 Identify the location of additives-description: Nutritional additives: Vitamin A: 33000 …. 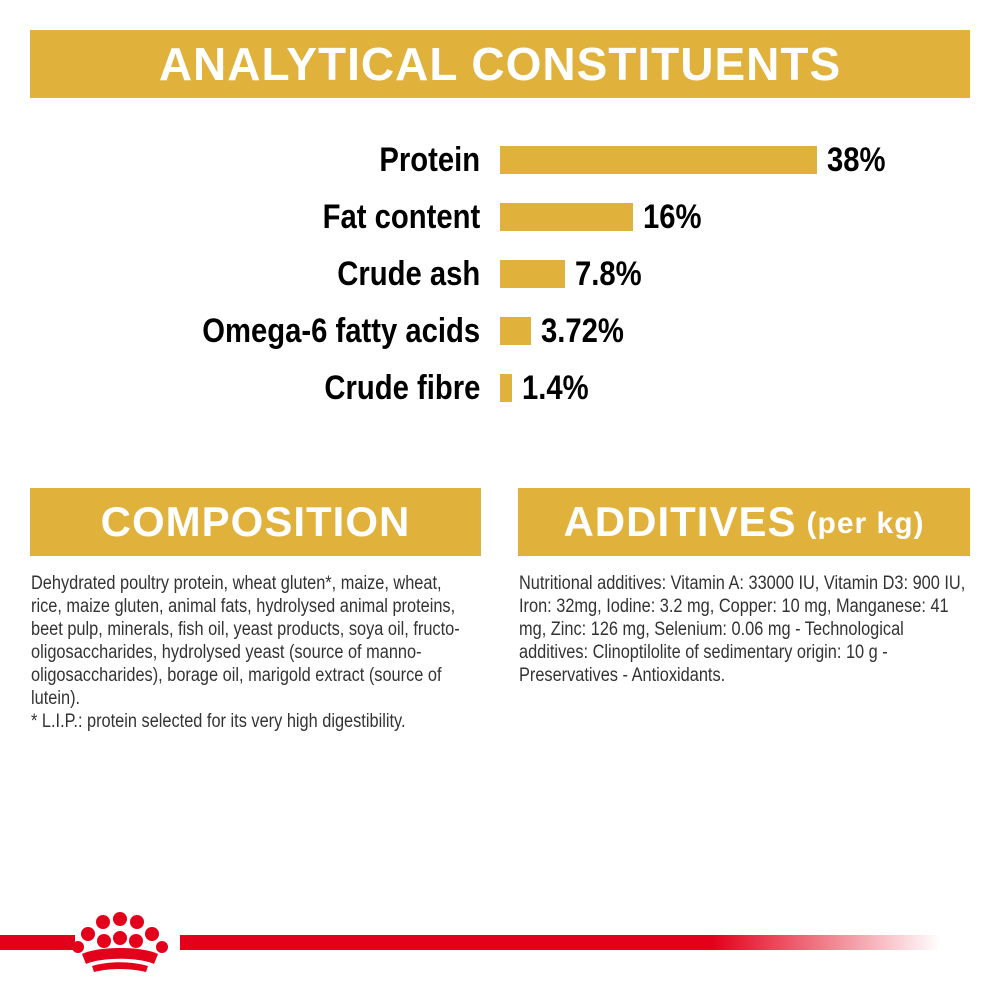
(742, 629).